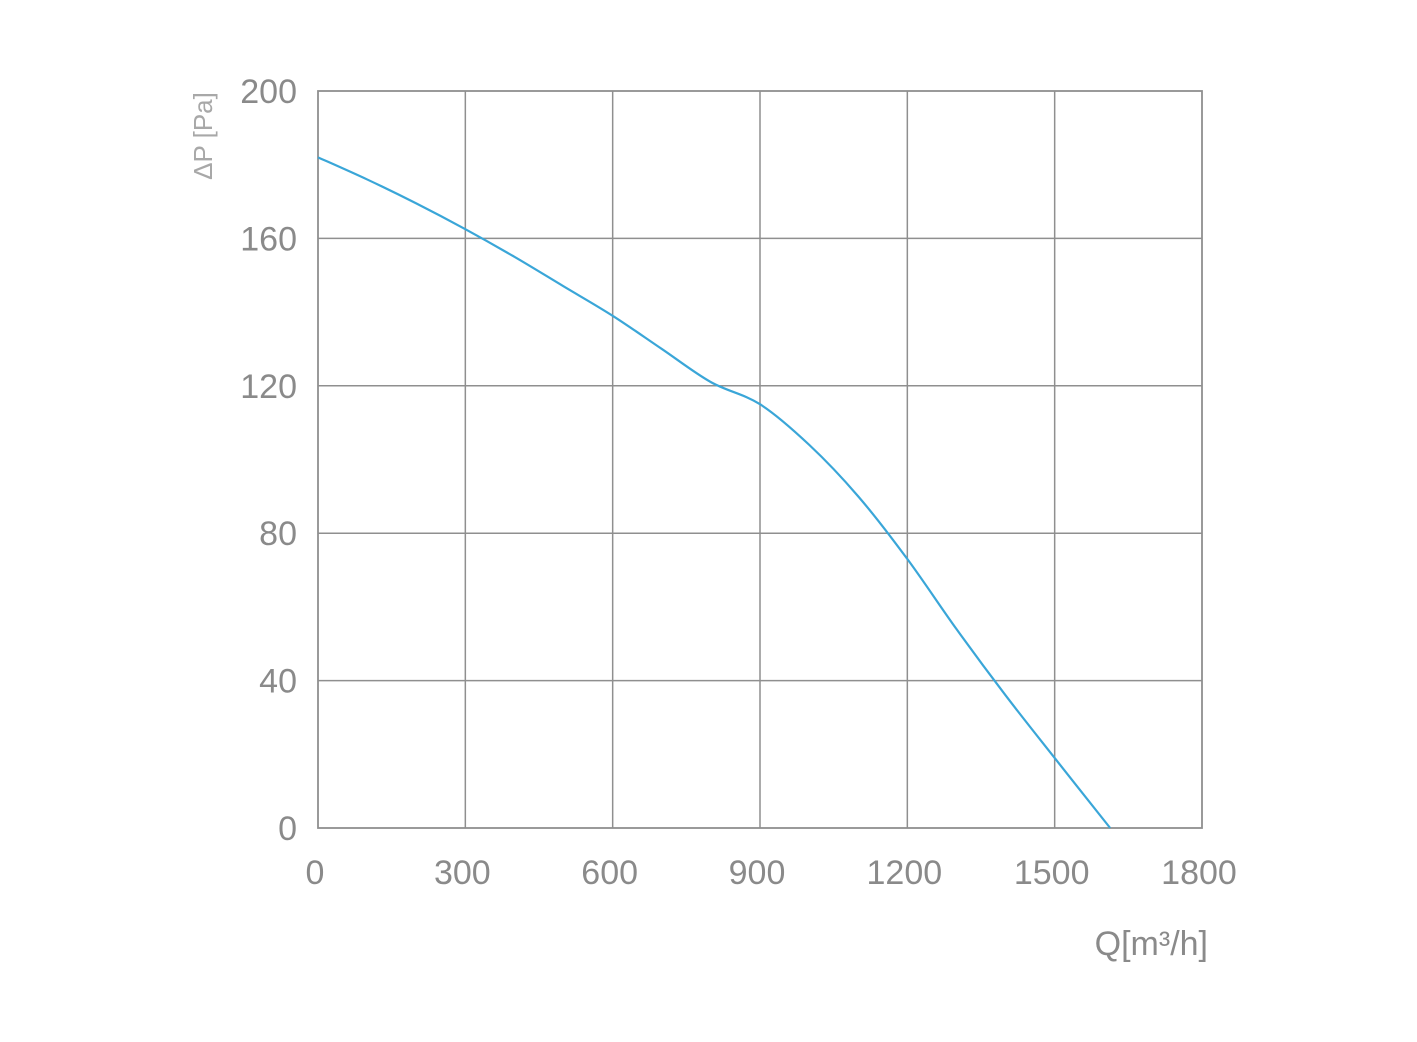 The width and height of the screenshot is (1417, 1042). I want to click on x-axis-label: Q[m³/h], so click(1151, 944).